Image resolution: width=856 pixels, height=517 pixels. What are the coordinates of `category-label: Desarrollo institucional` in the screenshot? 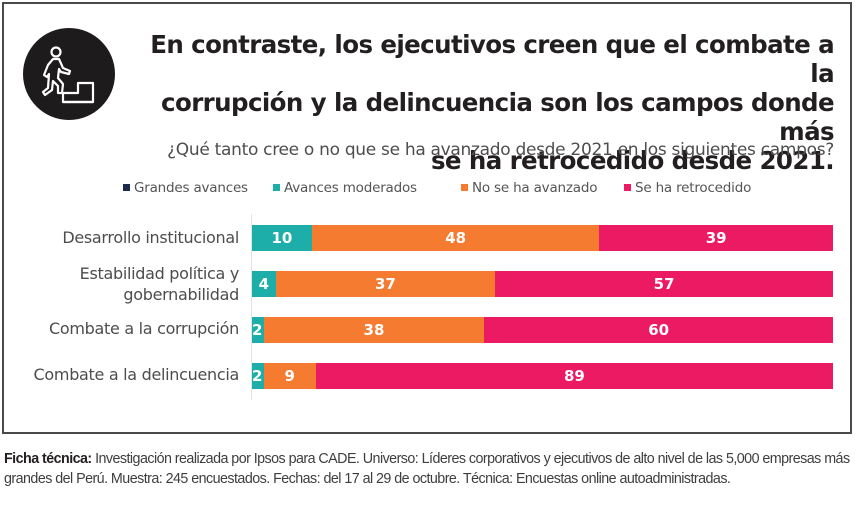 It's located at (150, 237).